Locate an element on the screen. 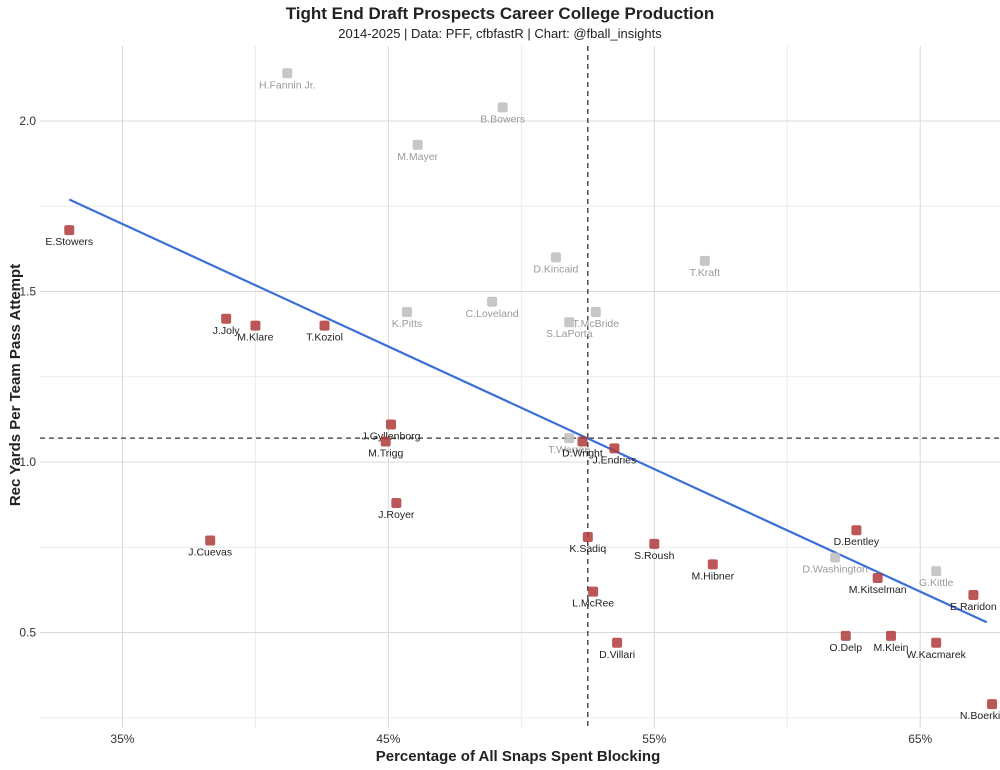 The image size is (1000, 770). point-label: D.Kincaid is located at coordinates (555, 269).